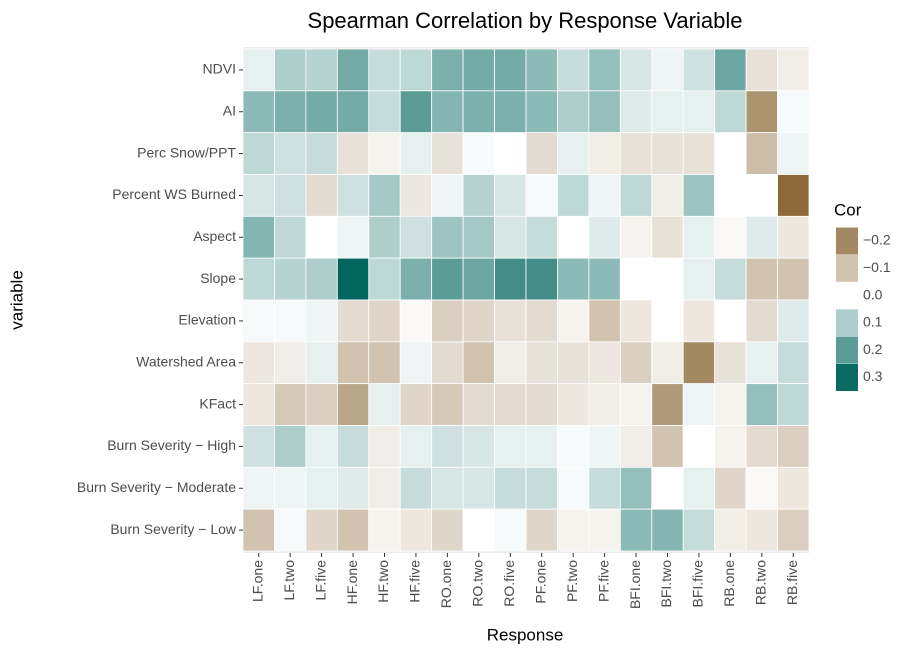 The height and width of the screenshot is (656, 902). What do you see at coordinates (229, 110) in the screenshot?
I see `y-tick-label: AI` at bounding box center [229, 110].